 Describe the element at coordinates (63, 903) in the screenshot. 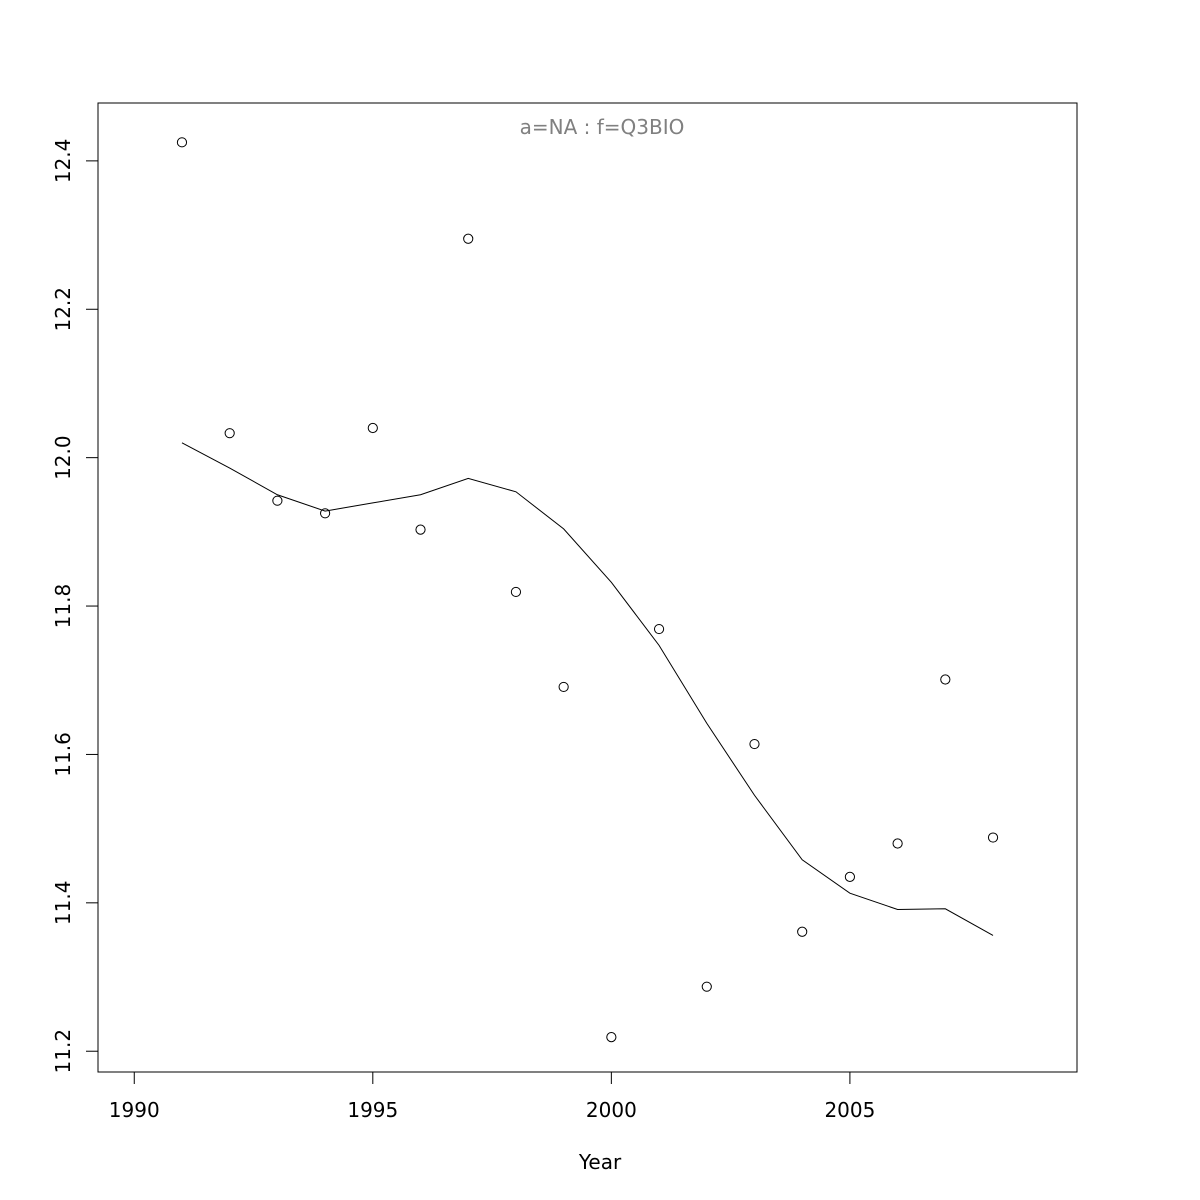

I see `y-tick-label: 11.4` at that location.